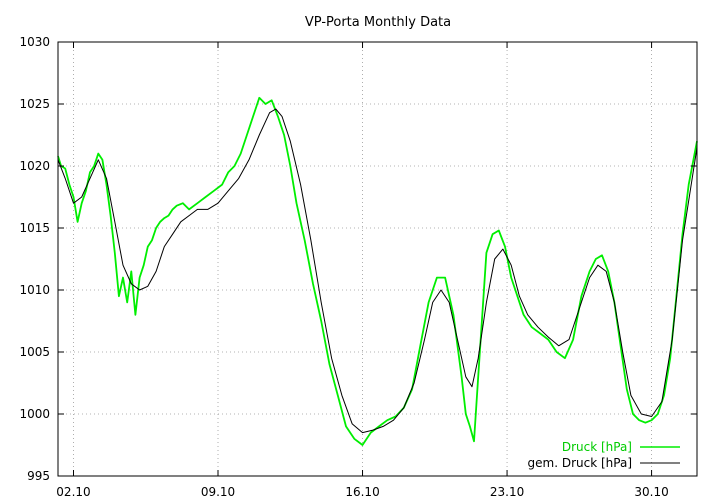 The height and width of the screenshot is (504, 720). I want to click on y-tick-label: 1025, so click(34, 104).